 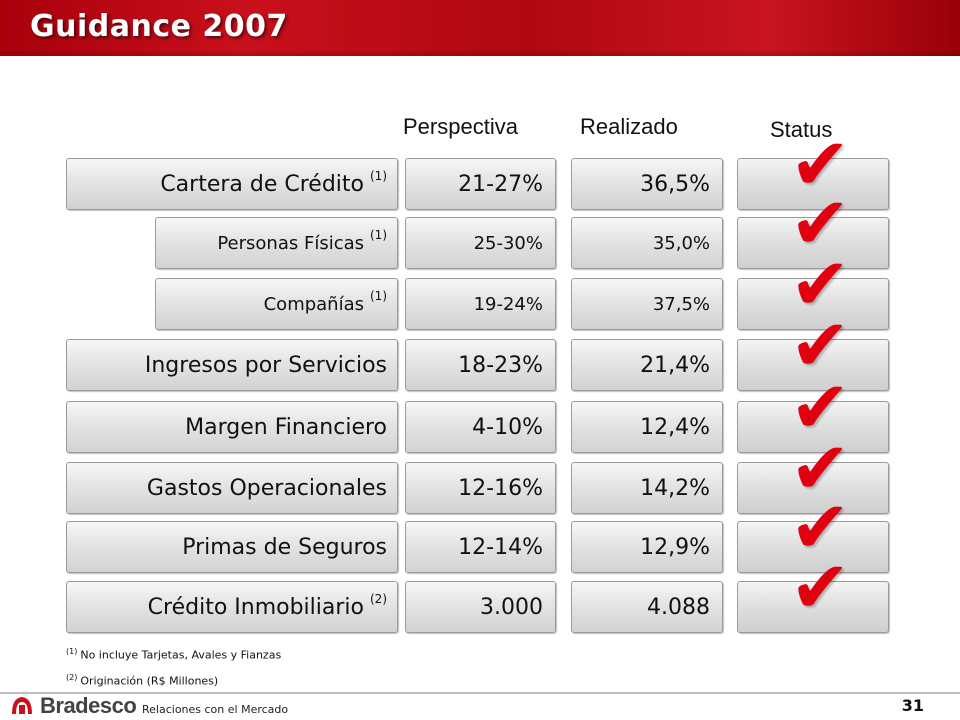 I want to click on footnote-ref: (1), so click(x=72, y=651).